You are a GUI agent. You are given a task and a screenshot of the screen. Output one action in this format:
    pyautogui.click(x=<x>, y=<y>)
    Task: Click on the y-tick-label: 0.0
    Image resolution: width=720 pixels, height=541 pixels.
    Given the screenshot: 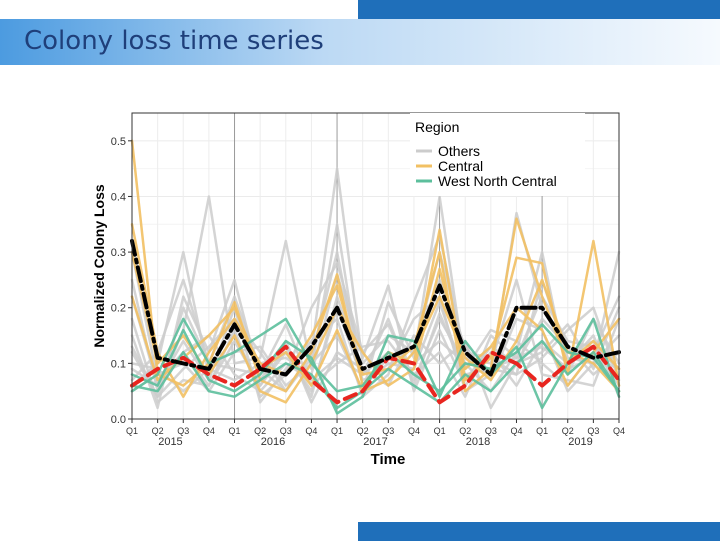 What is the action you would take?
    pyautogui.click(x=118, y=420)
    